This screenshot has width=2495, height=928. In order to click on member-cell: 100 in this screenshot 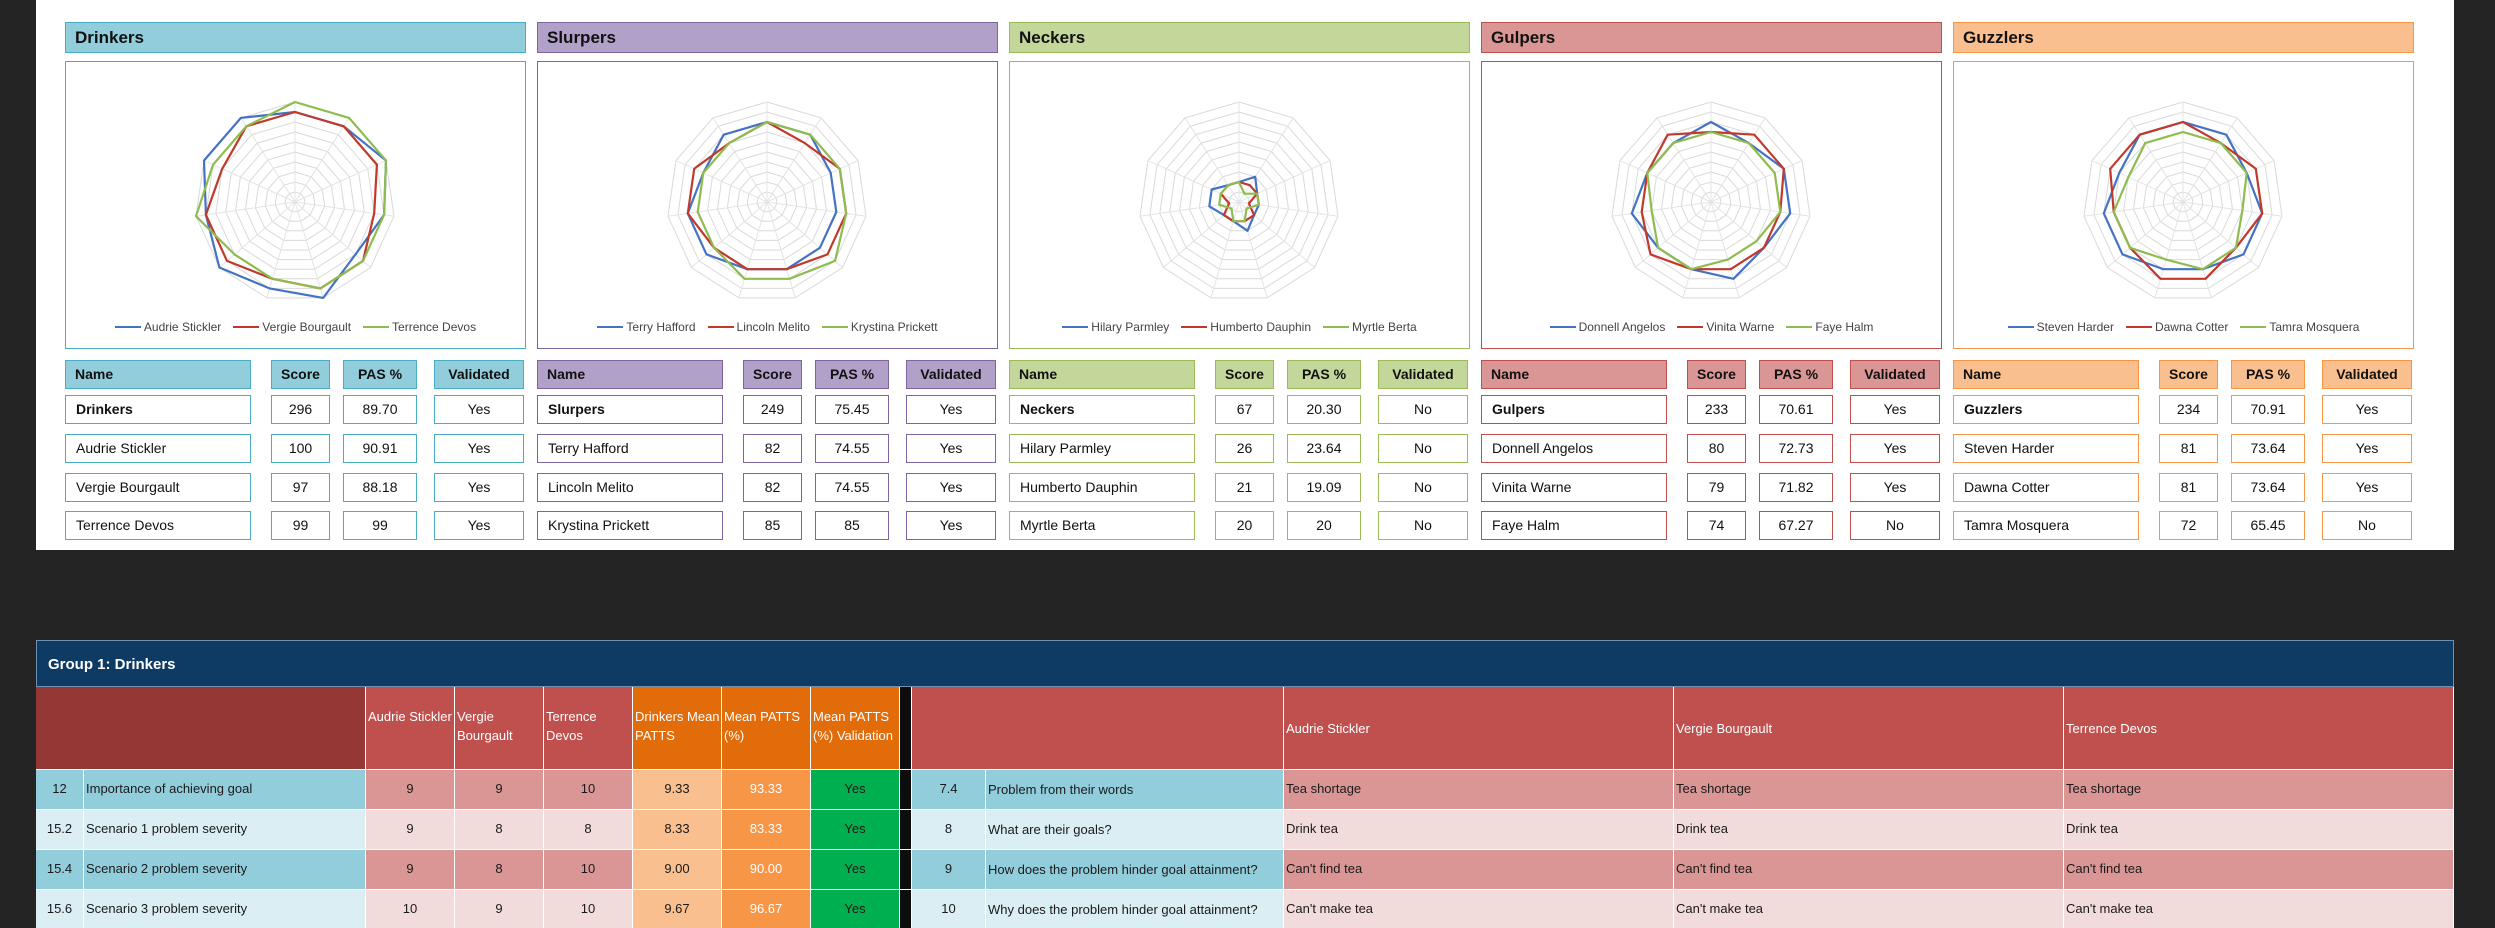, I will do `click(300, 448)`.